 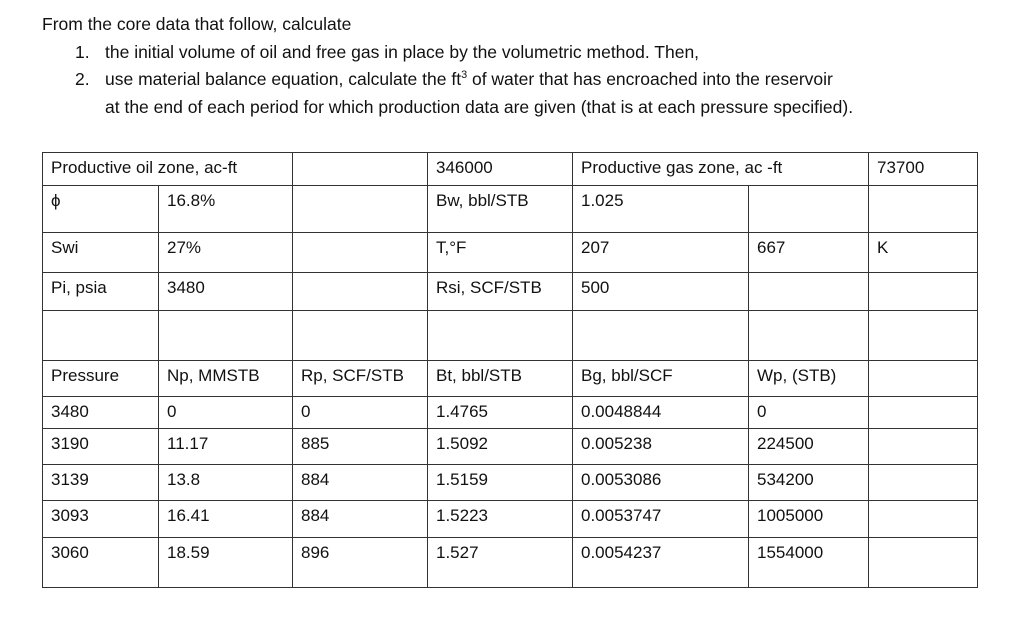 What do you see at coordinates (225, 209) in the screenshot?
I see `cell-porosity-value: 16.8%` at bounding box center [225, 209].